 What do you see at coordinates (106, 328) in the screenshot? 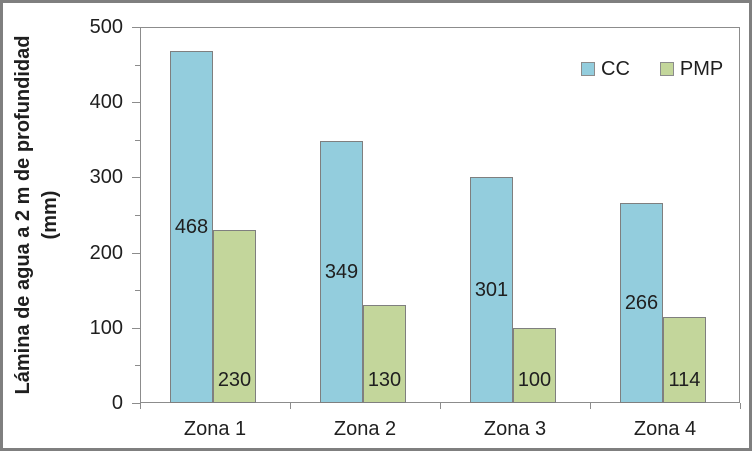
I see `y-tick-label: 100` at bounding box center [106, 328].